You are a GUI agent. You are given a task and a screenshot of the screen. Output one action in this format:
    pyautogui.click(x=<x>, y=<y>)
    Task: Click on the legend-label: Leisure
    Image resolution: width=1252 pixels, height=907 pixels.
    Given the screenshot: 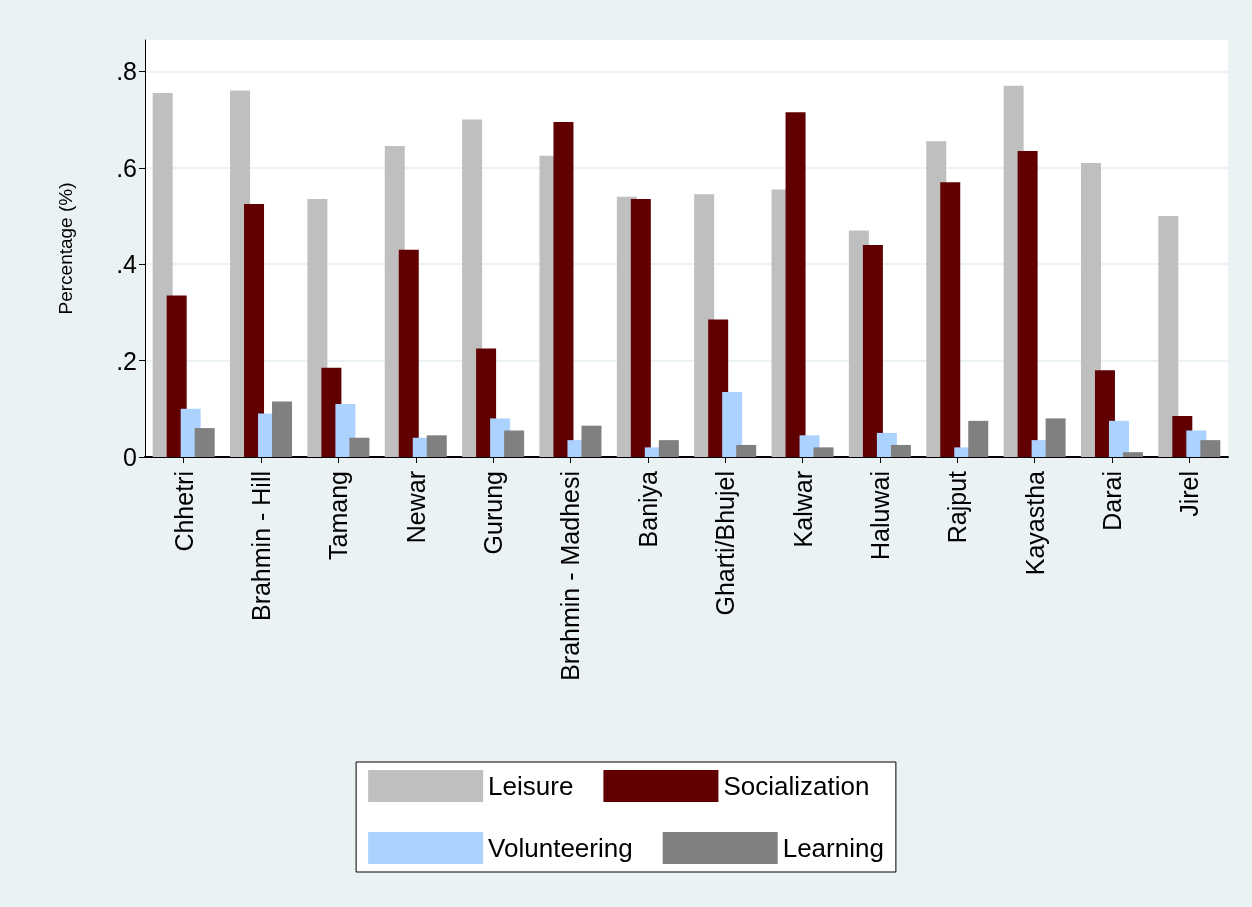 What is the action you would take?
    pyautogui.click(x=531, y=786)
    